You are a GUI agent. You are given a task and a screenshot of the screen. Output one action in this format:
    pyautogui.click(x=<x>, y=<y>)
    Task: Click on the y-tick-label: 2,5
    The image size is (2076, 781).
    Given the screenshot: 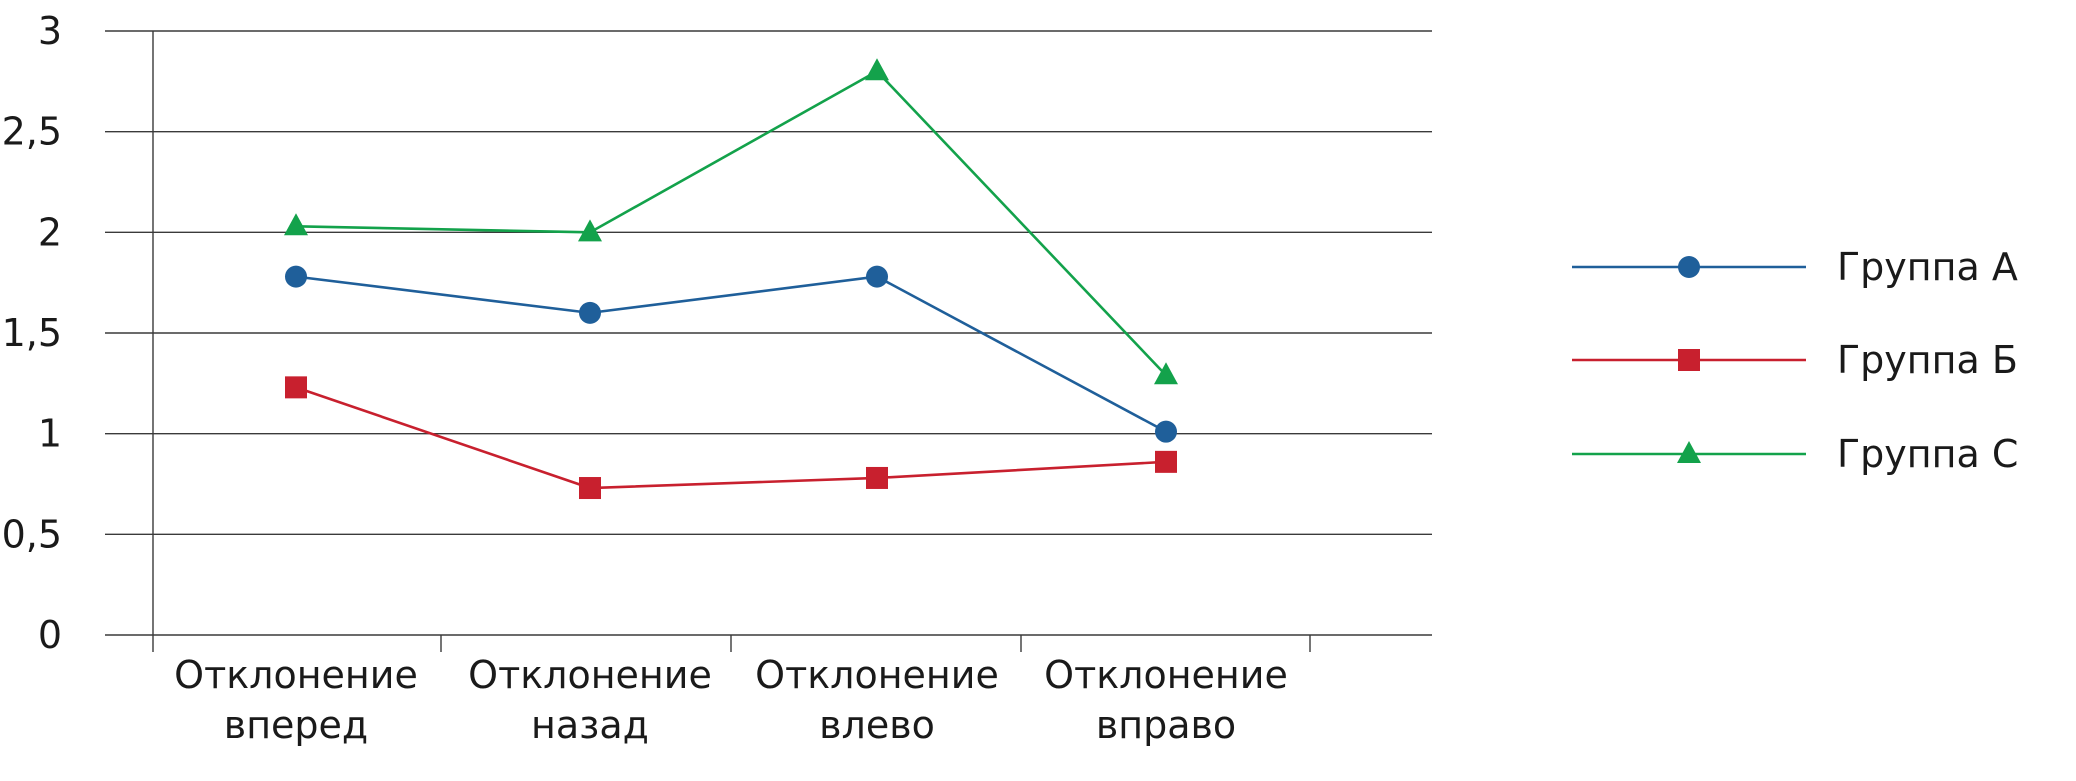 What is the action you would take?
    pyautogui.click(x=32, y=132)
    